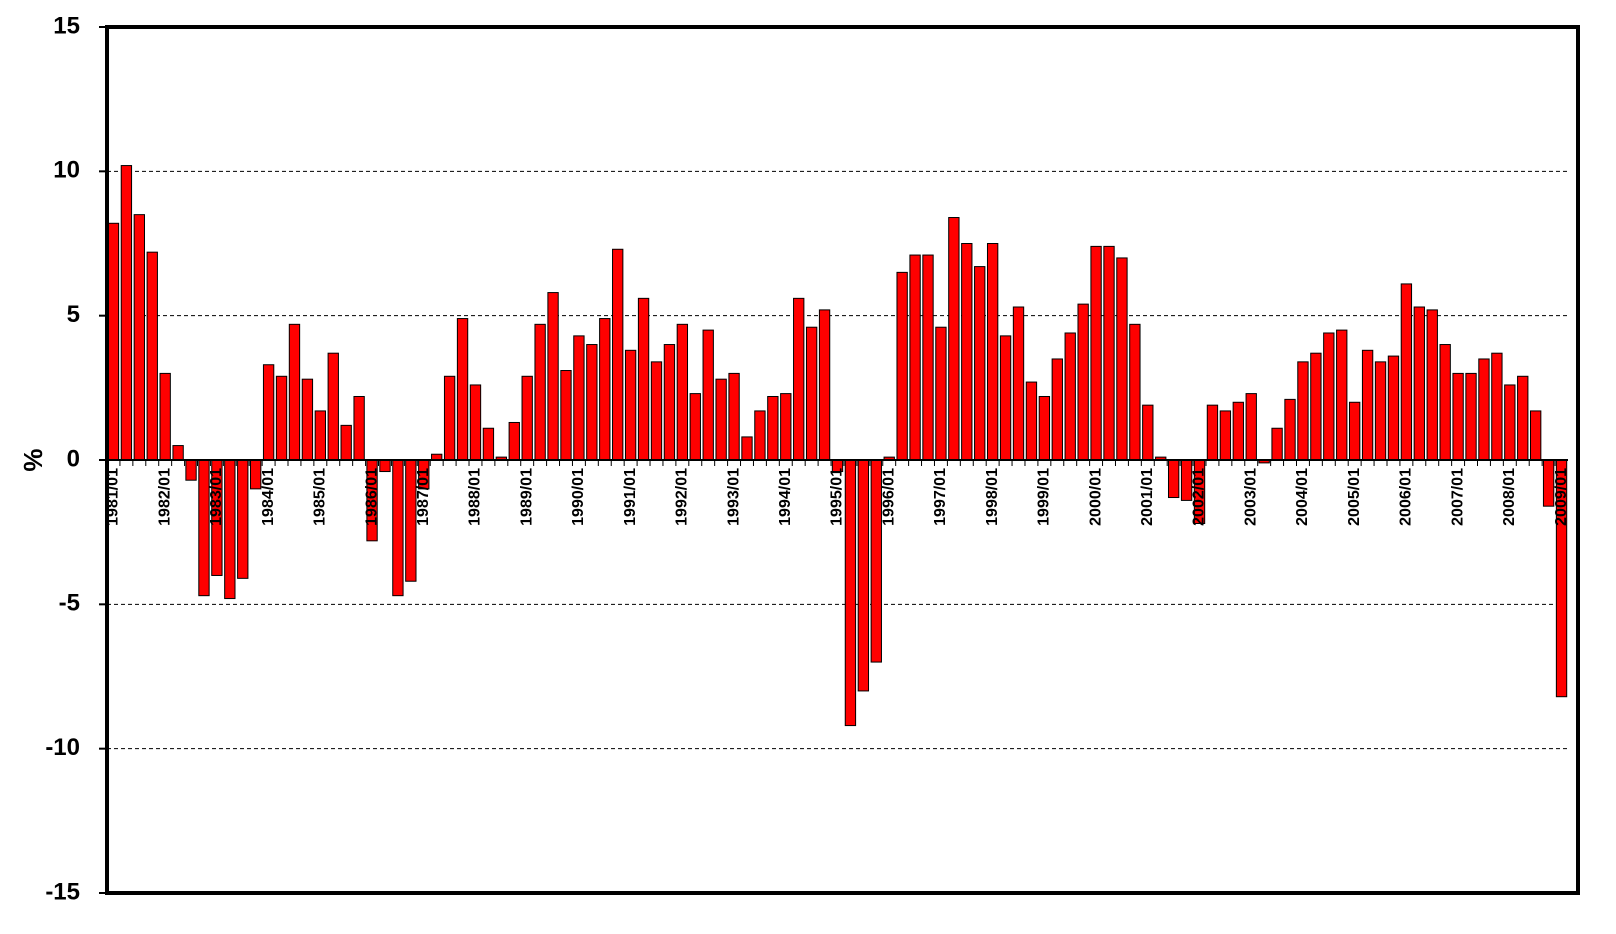 The height and width of the screenshot is (934, 1616). I want to click on x-tick-label: 1993/01, so click(733, 497).